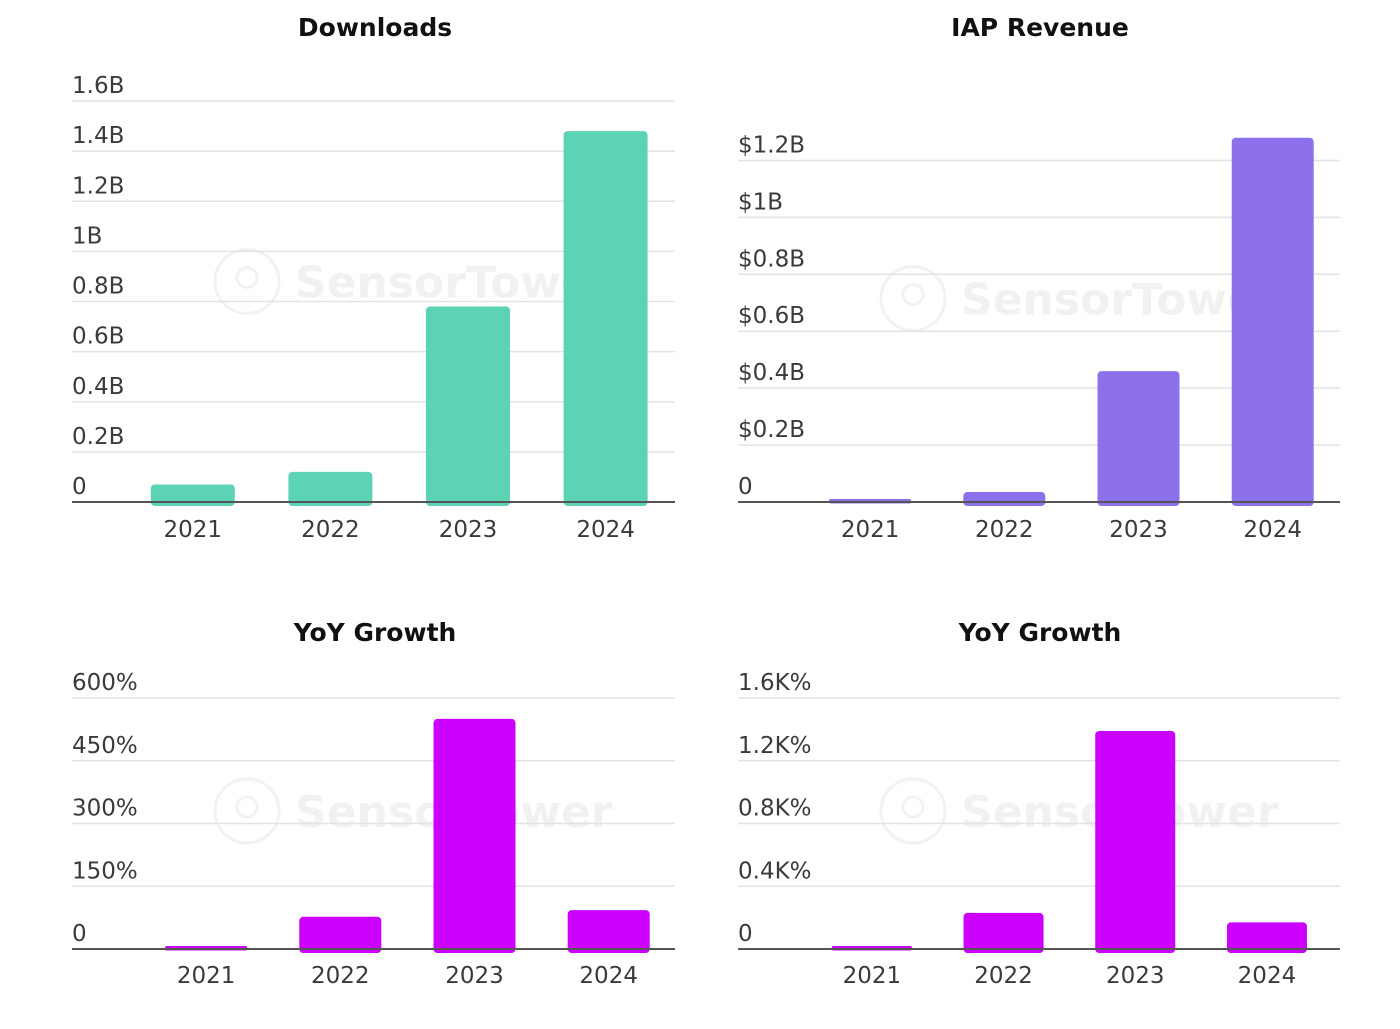 The height and width of the screenshot is (1029, 1400). What do you see at coordinates (98, 136) in the screenshot?
I see `y-tick-label: 1.4B` at bounding box center [98, 136].